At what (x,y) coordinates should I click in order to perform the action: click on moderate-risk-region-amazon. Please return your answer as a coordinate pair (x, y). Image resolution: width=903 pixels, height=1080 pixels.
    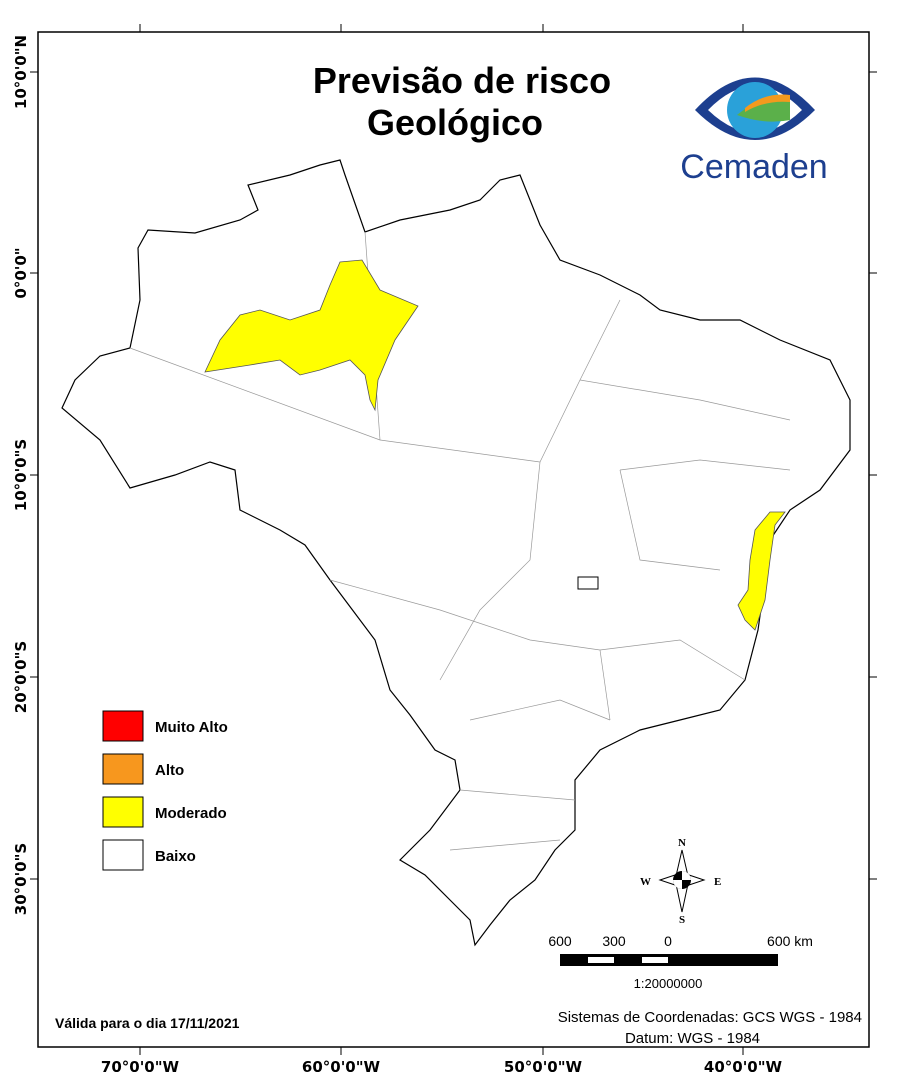
    Looking at the image, I should click on (311, 335).